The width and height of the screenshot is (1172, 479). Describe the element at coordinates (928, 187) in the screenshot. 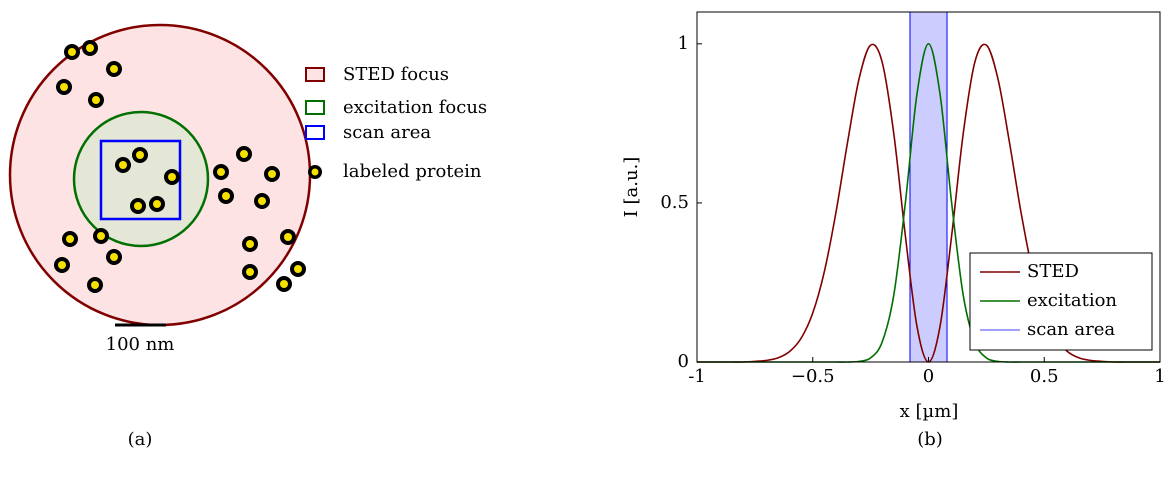

I see `scan-area-band` at that location.